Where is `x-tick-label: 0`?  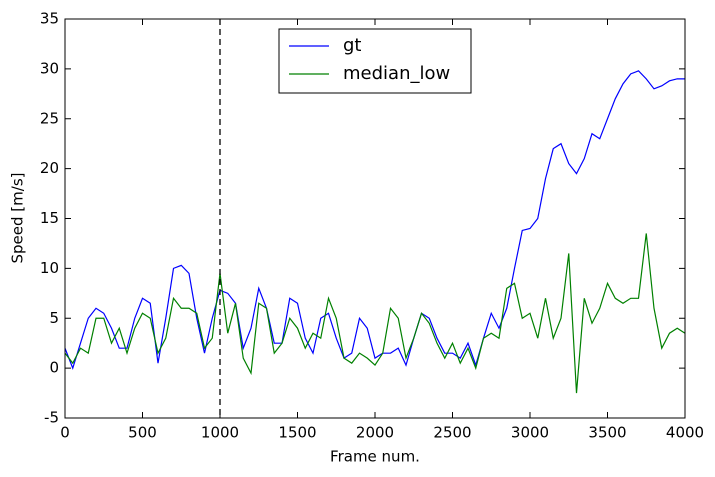
x-tick-label: 0 is located at coordinates (65, 433).